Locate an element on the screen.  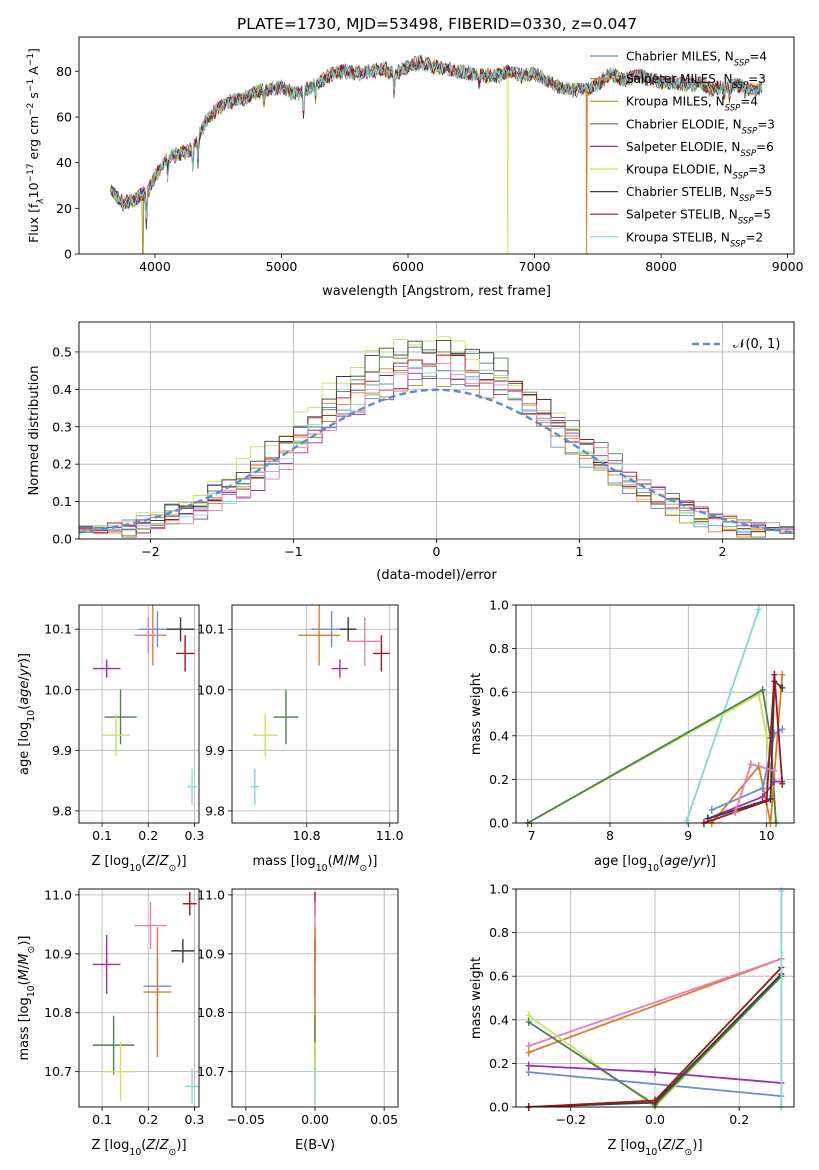
legend-text: Salpeter ELODIE, N is located at coordinates (683, 147).